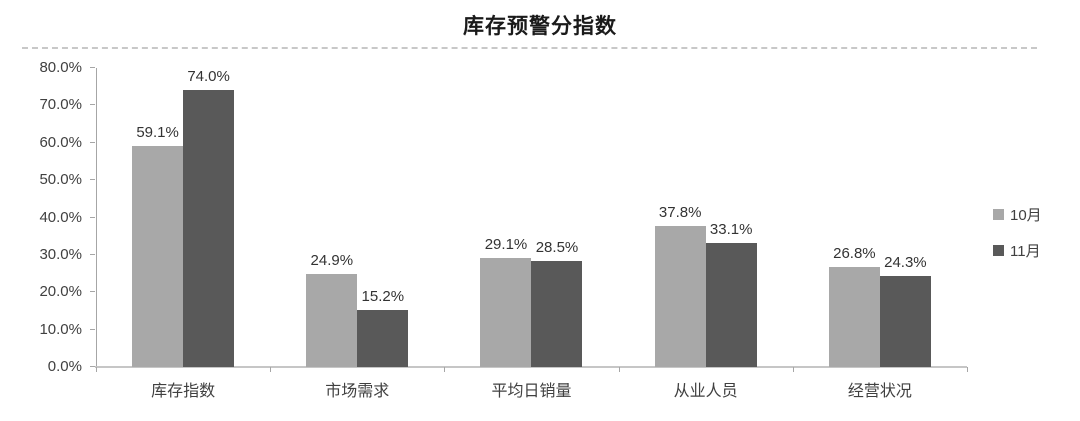 Image resolution: width=1080 pixels, height=421 pixels. Describe the element at coordinates (60, 292) in the screenshot. I see `y-axis-tick-label: 20.0%` at that location.